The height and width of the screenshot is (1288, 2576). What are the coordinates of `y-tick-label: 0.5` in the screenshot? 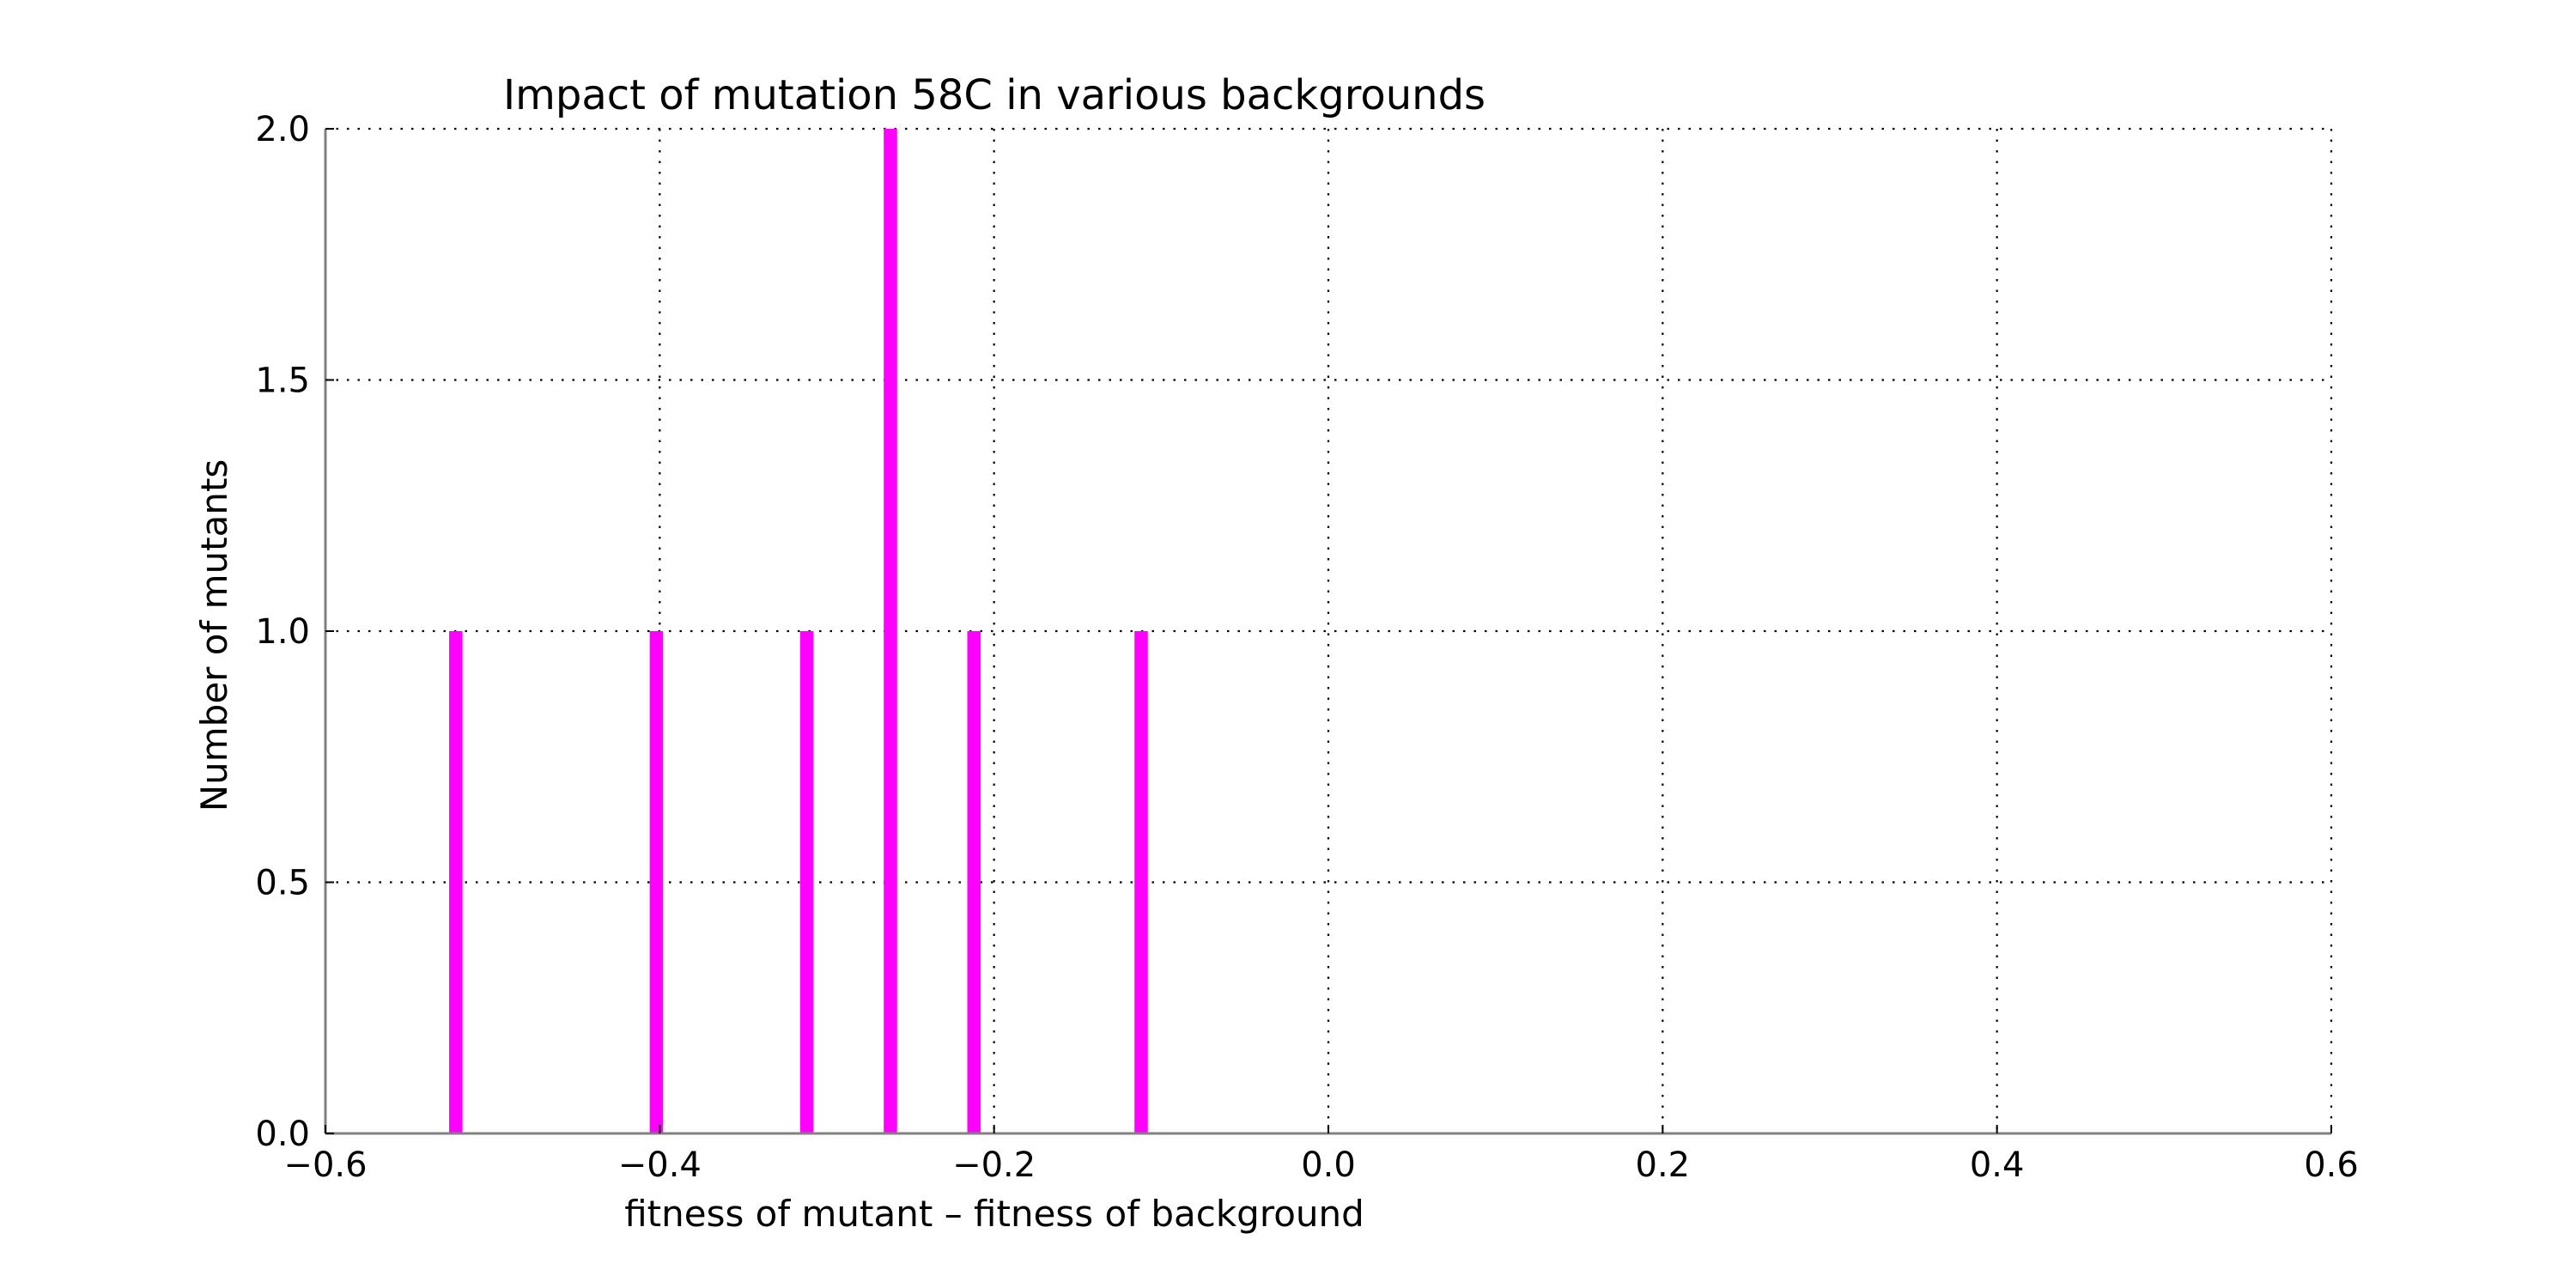 It's located at (282, 884).